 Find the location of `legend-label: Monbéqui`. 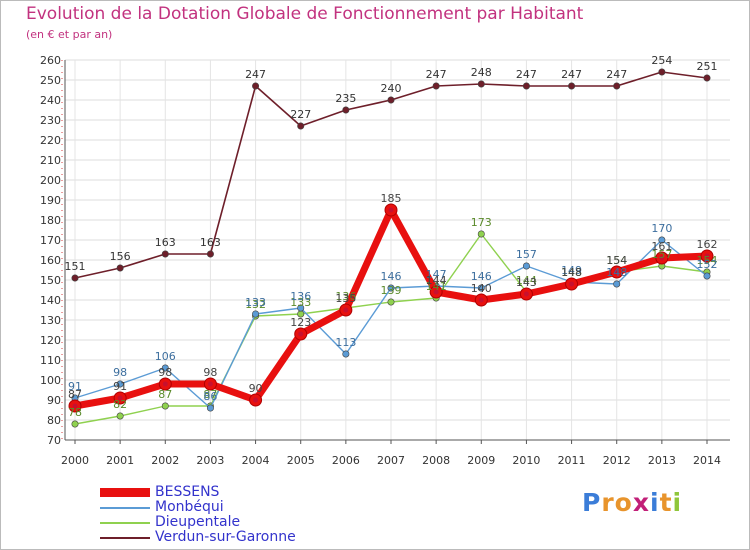

legend-label: Monbéqui is located at coordinates (189, 507).